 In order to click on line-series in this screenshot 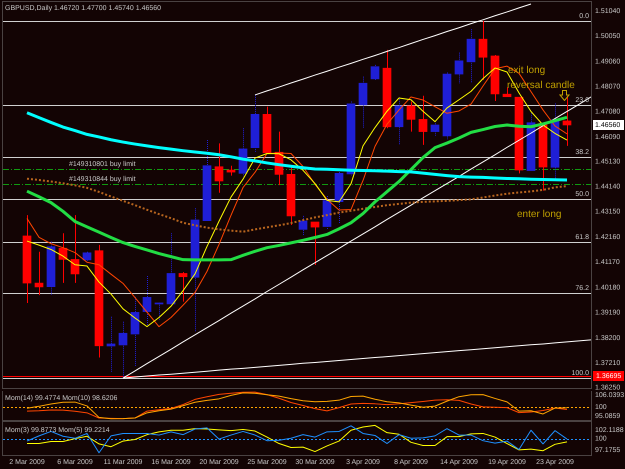, I will do `click(297, 205)`.